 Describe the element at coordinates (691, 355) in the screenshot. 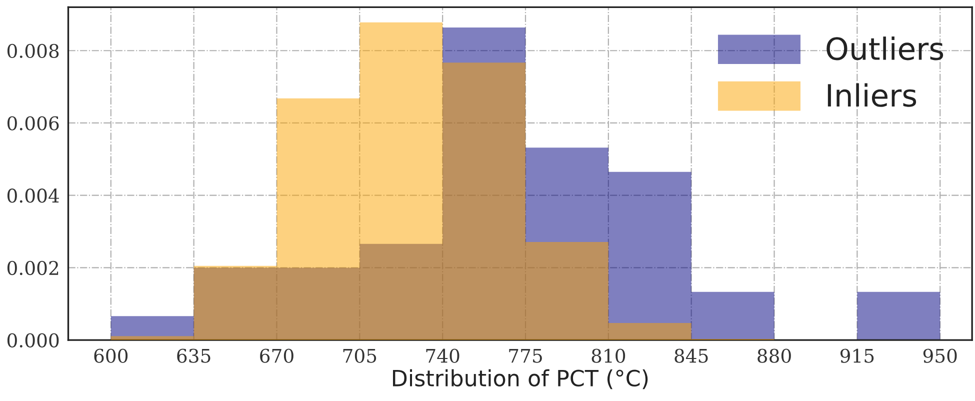

I see `x-tick-label: 845` at that location.